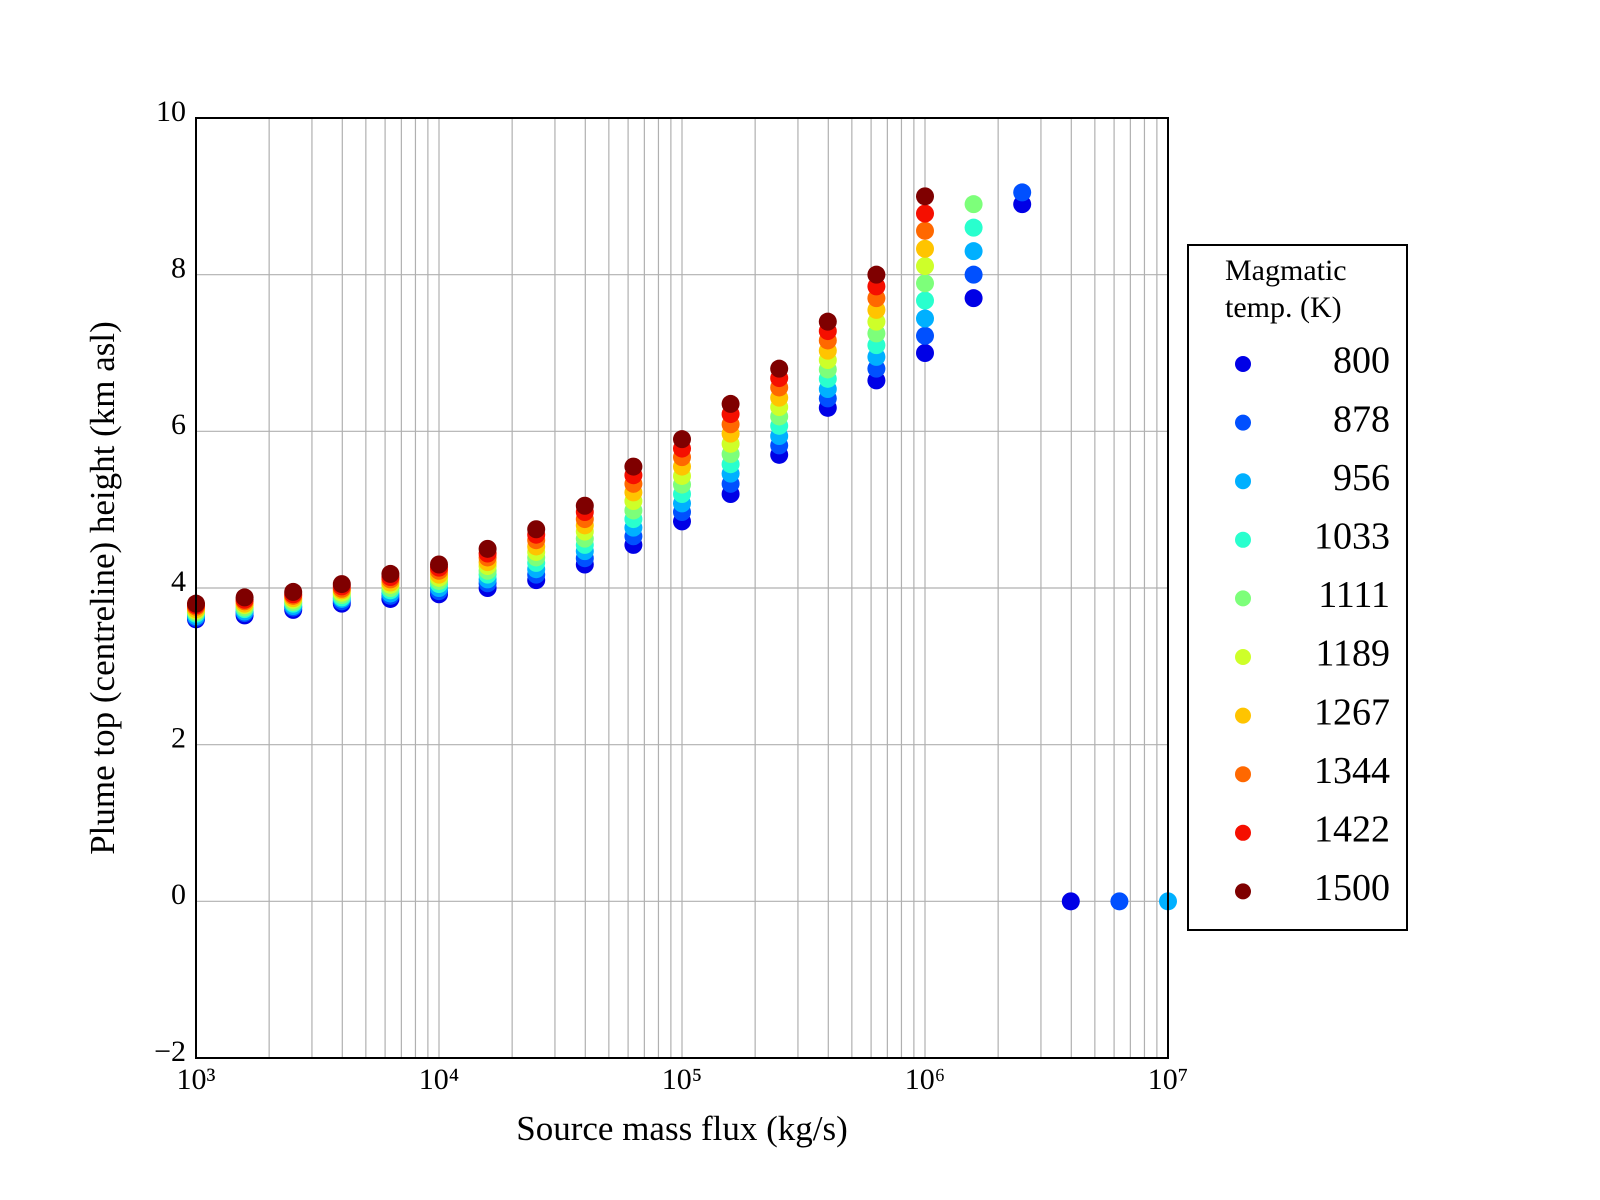  Describe the element at coordinates (1352, 771) in the screenshot. I see `legend-label: 1344` at that location.